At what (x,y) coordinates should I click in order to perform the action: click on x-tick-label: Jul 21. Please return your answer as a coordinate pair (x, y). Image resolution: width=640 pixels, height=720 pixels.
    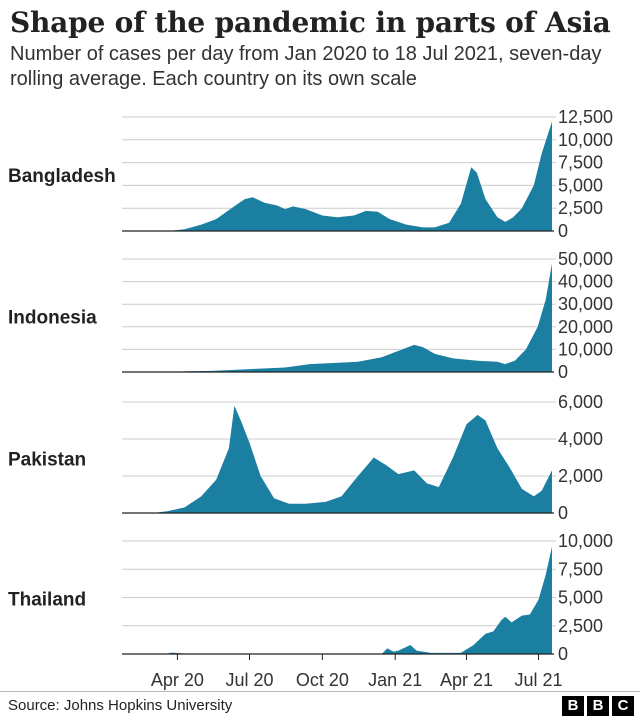
    Looking at the image, I should click on (539, 680).